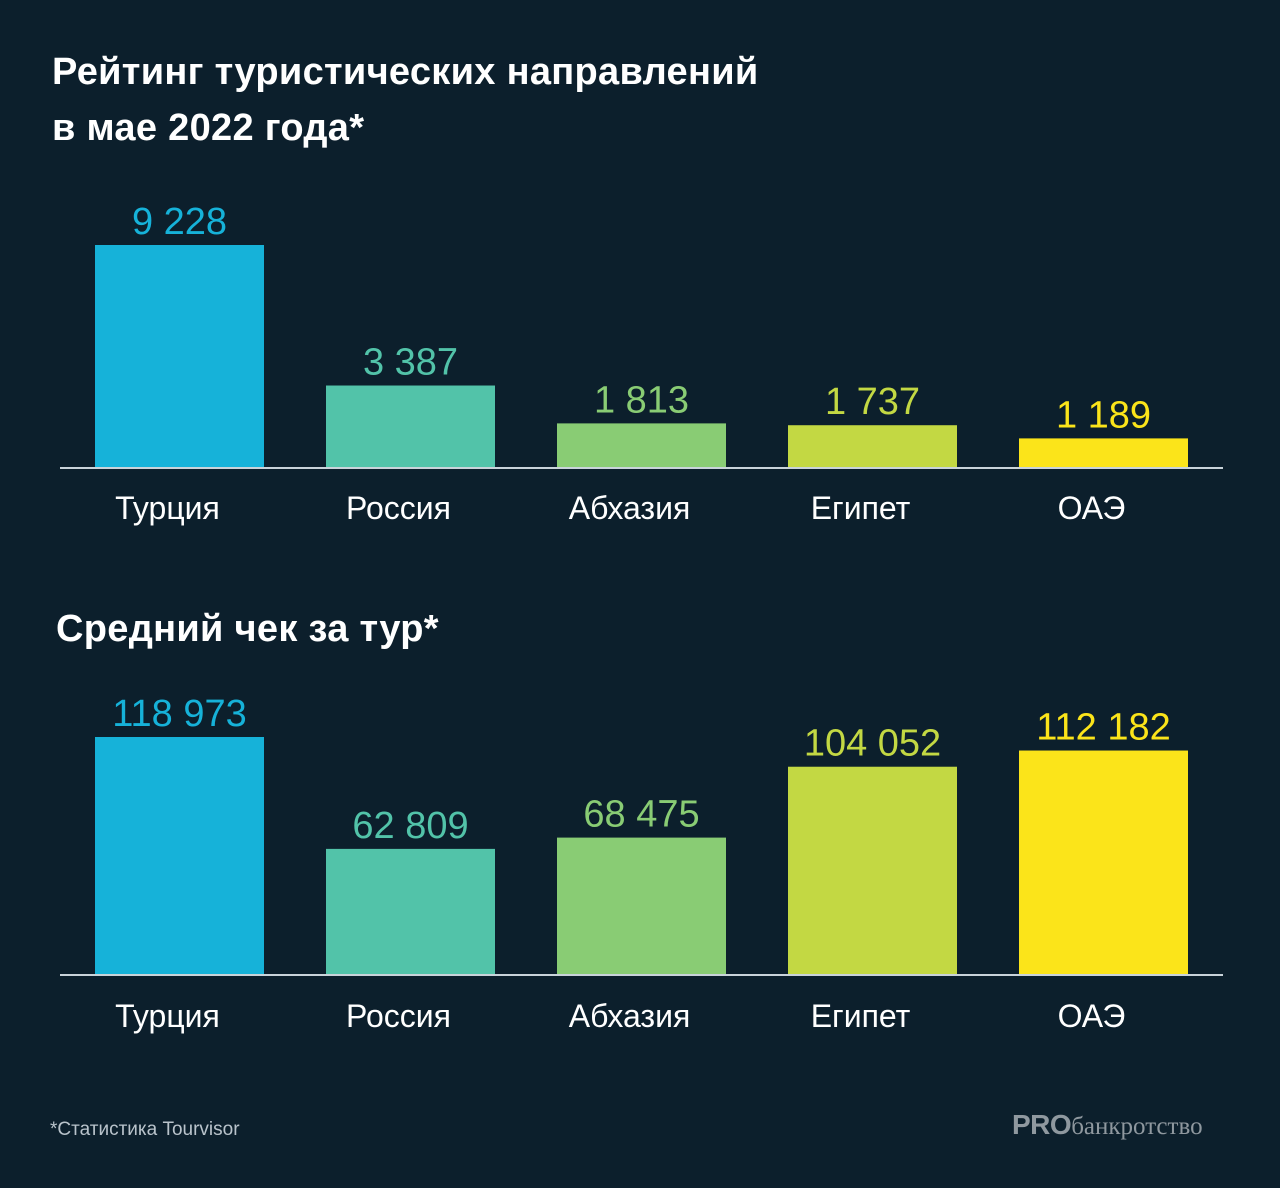  I want to click on logo-pro-text: PRO, so click(1042, 1124).